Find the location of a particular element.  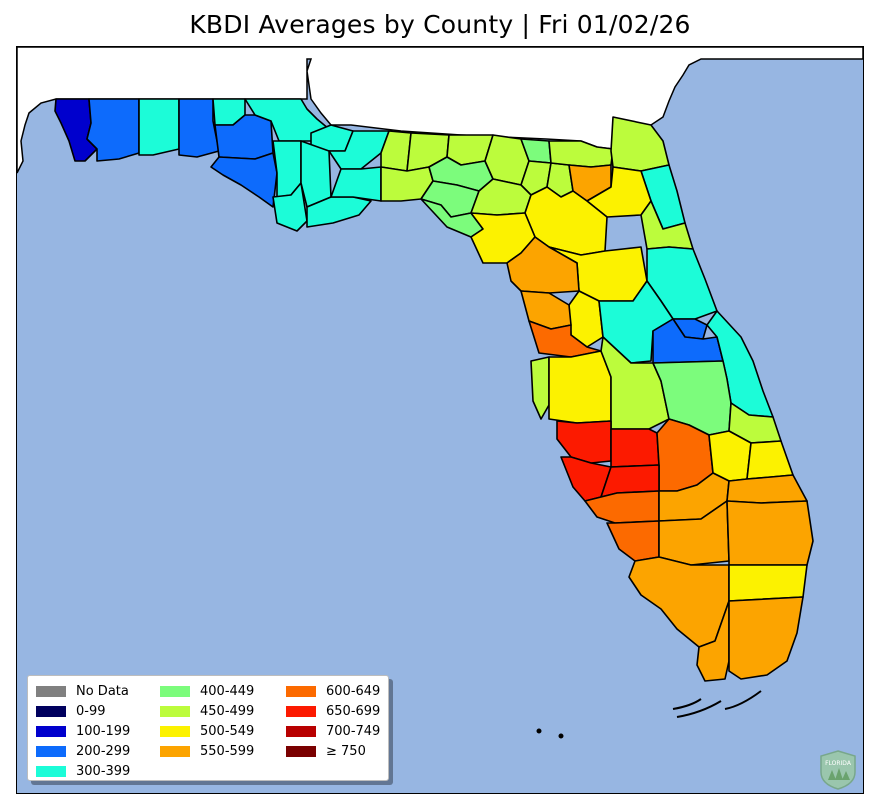

county-putnam is located at coordinates (619, 192).